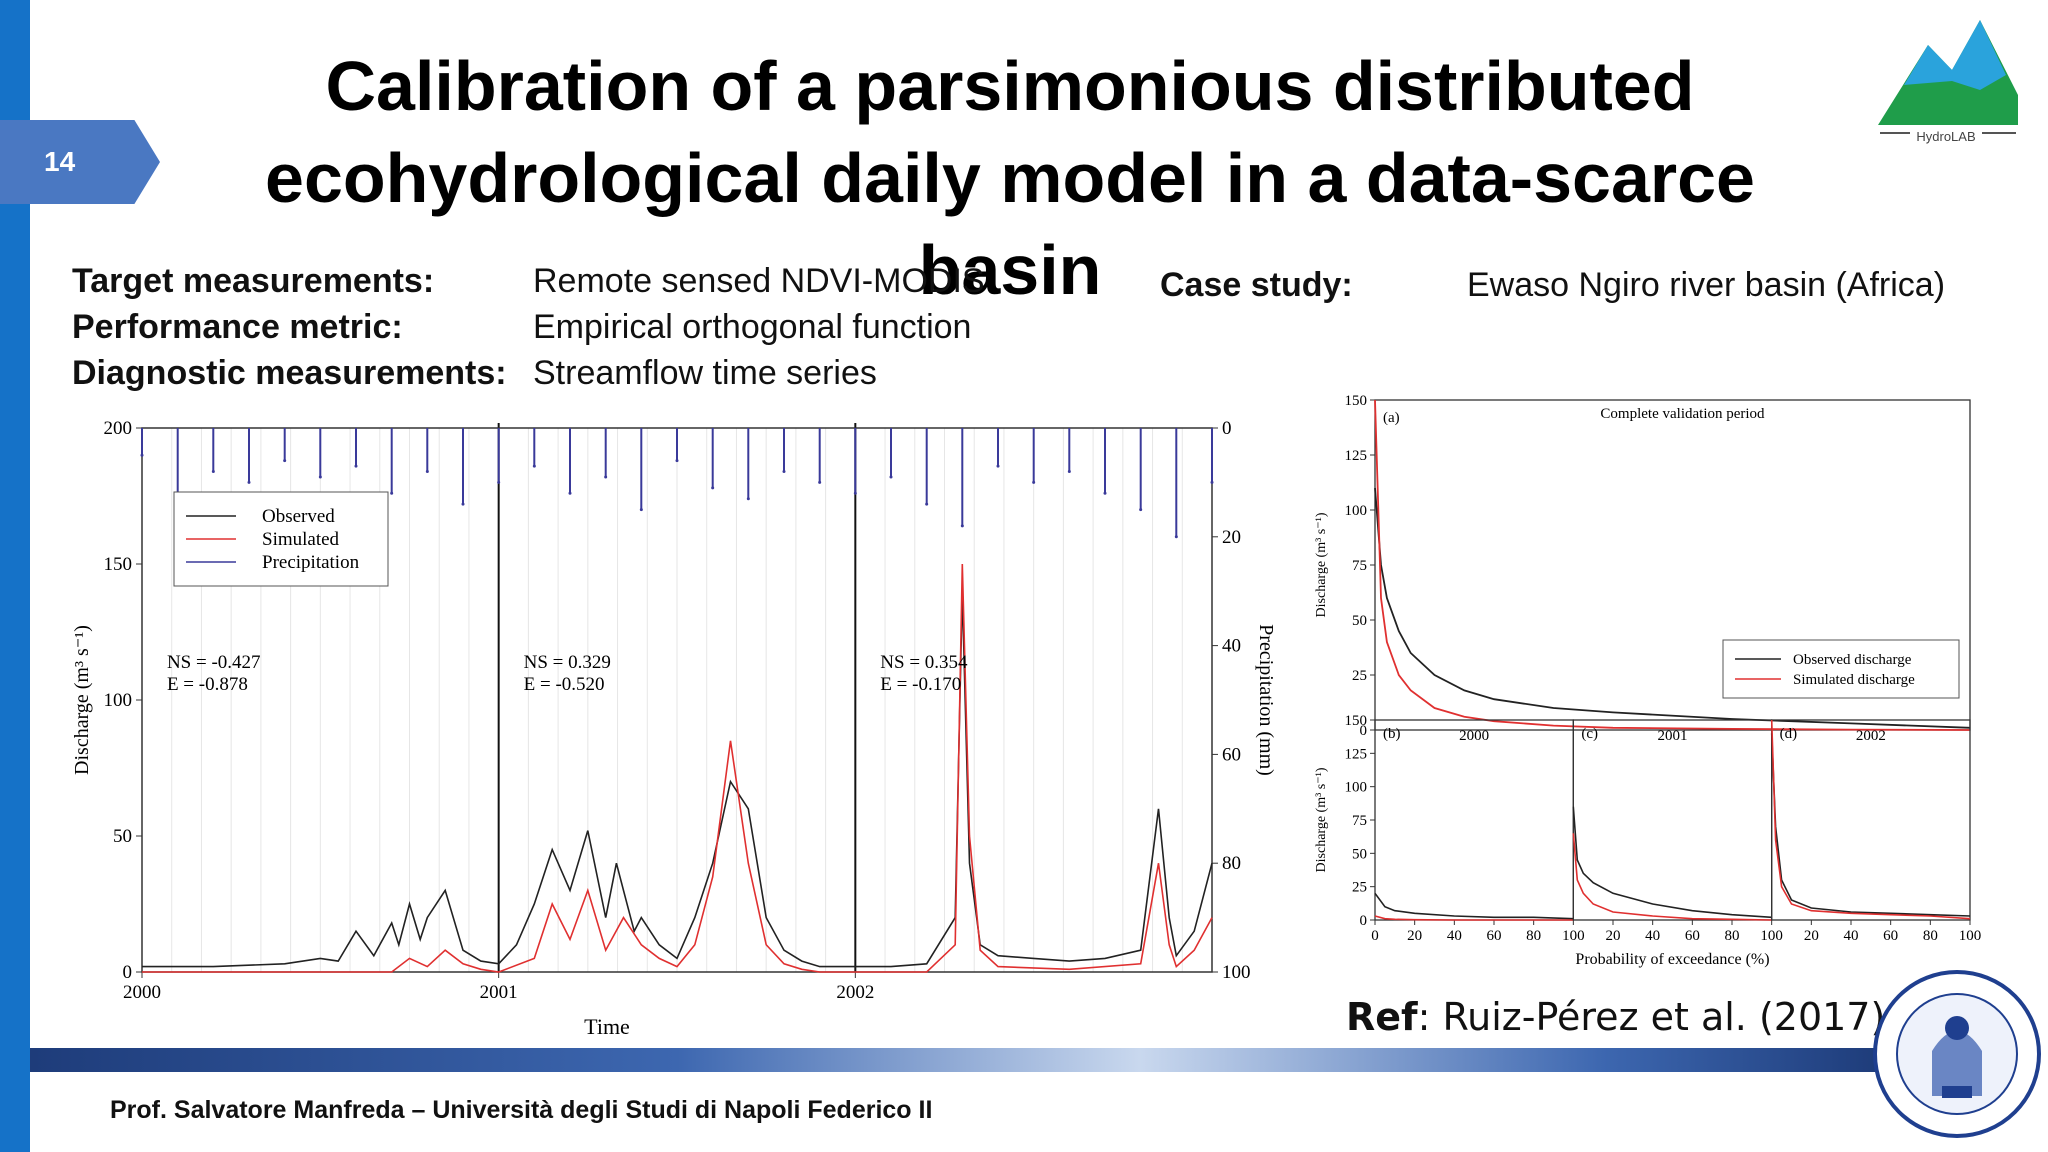  I want to click on info-value-metric: Empirical orthogonal function, so click(752, 327).